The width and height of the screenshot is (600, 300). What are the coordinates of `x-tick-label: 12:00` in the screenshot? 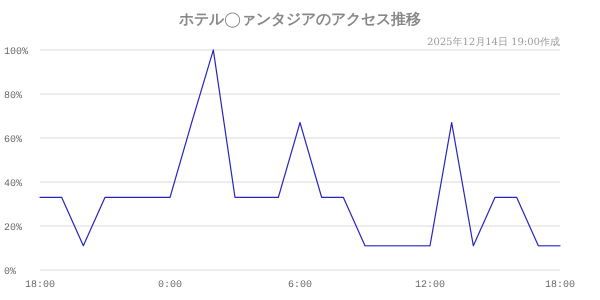 It's located at (430, 285).